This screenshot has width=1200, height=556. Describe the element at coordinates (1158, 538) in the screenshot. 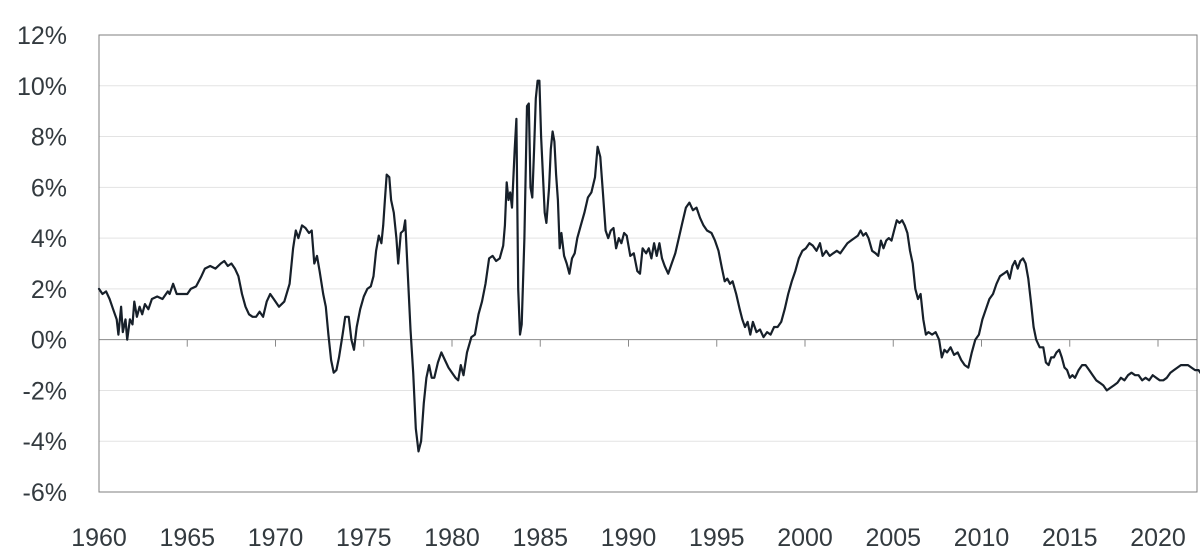

I see `x-tick-label: 2020` at that location.